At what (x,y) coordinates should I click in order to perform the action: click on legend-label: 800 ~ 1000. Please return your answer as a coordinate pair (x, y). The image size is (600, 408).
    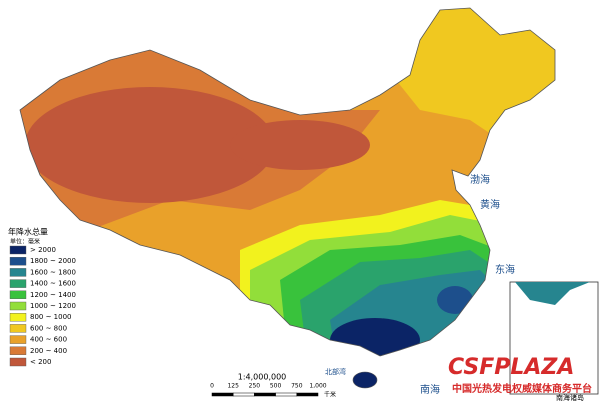
    Looking at the image, I should click on (51, 317).